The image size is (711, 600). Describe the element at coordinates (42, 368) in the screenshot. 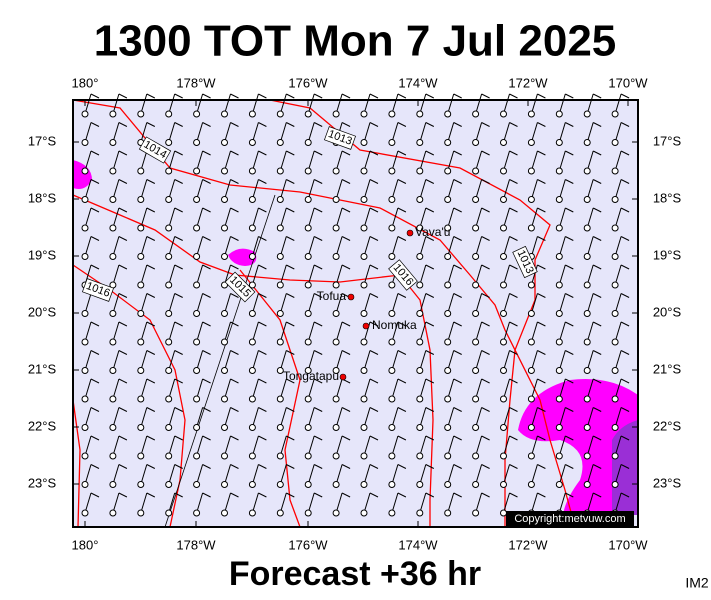

I see `lat-label: 21°S` at that location.